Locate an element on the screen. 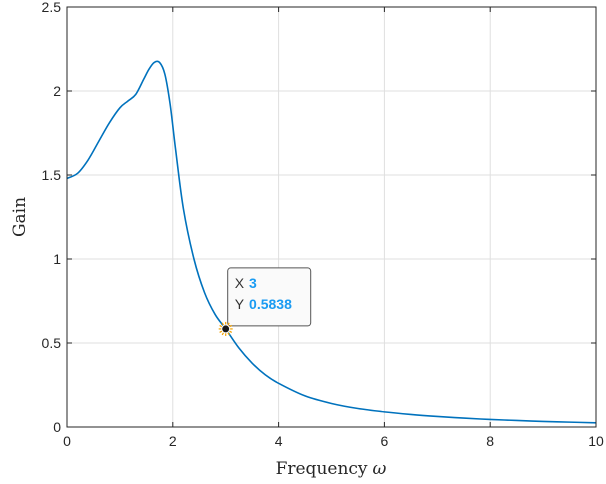 This screenshot has width=606, height=484. datatip-marker is located at coordinates (226, 329).